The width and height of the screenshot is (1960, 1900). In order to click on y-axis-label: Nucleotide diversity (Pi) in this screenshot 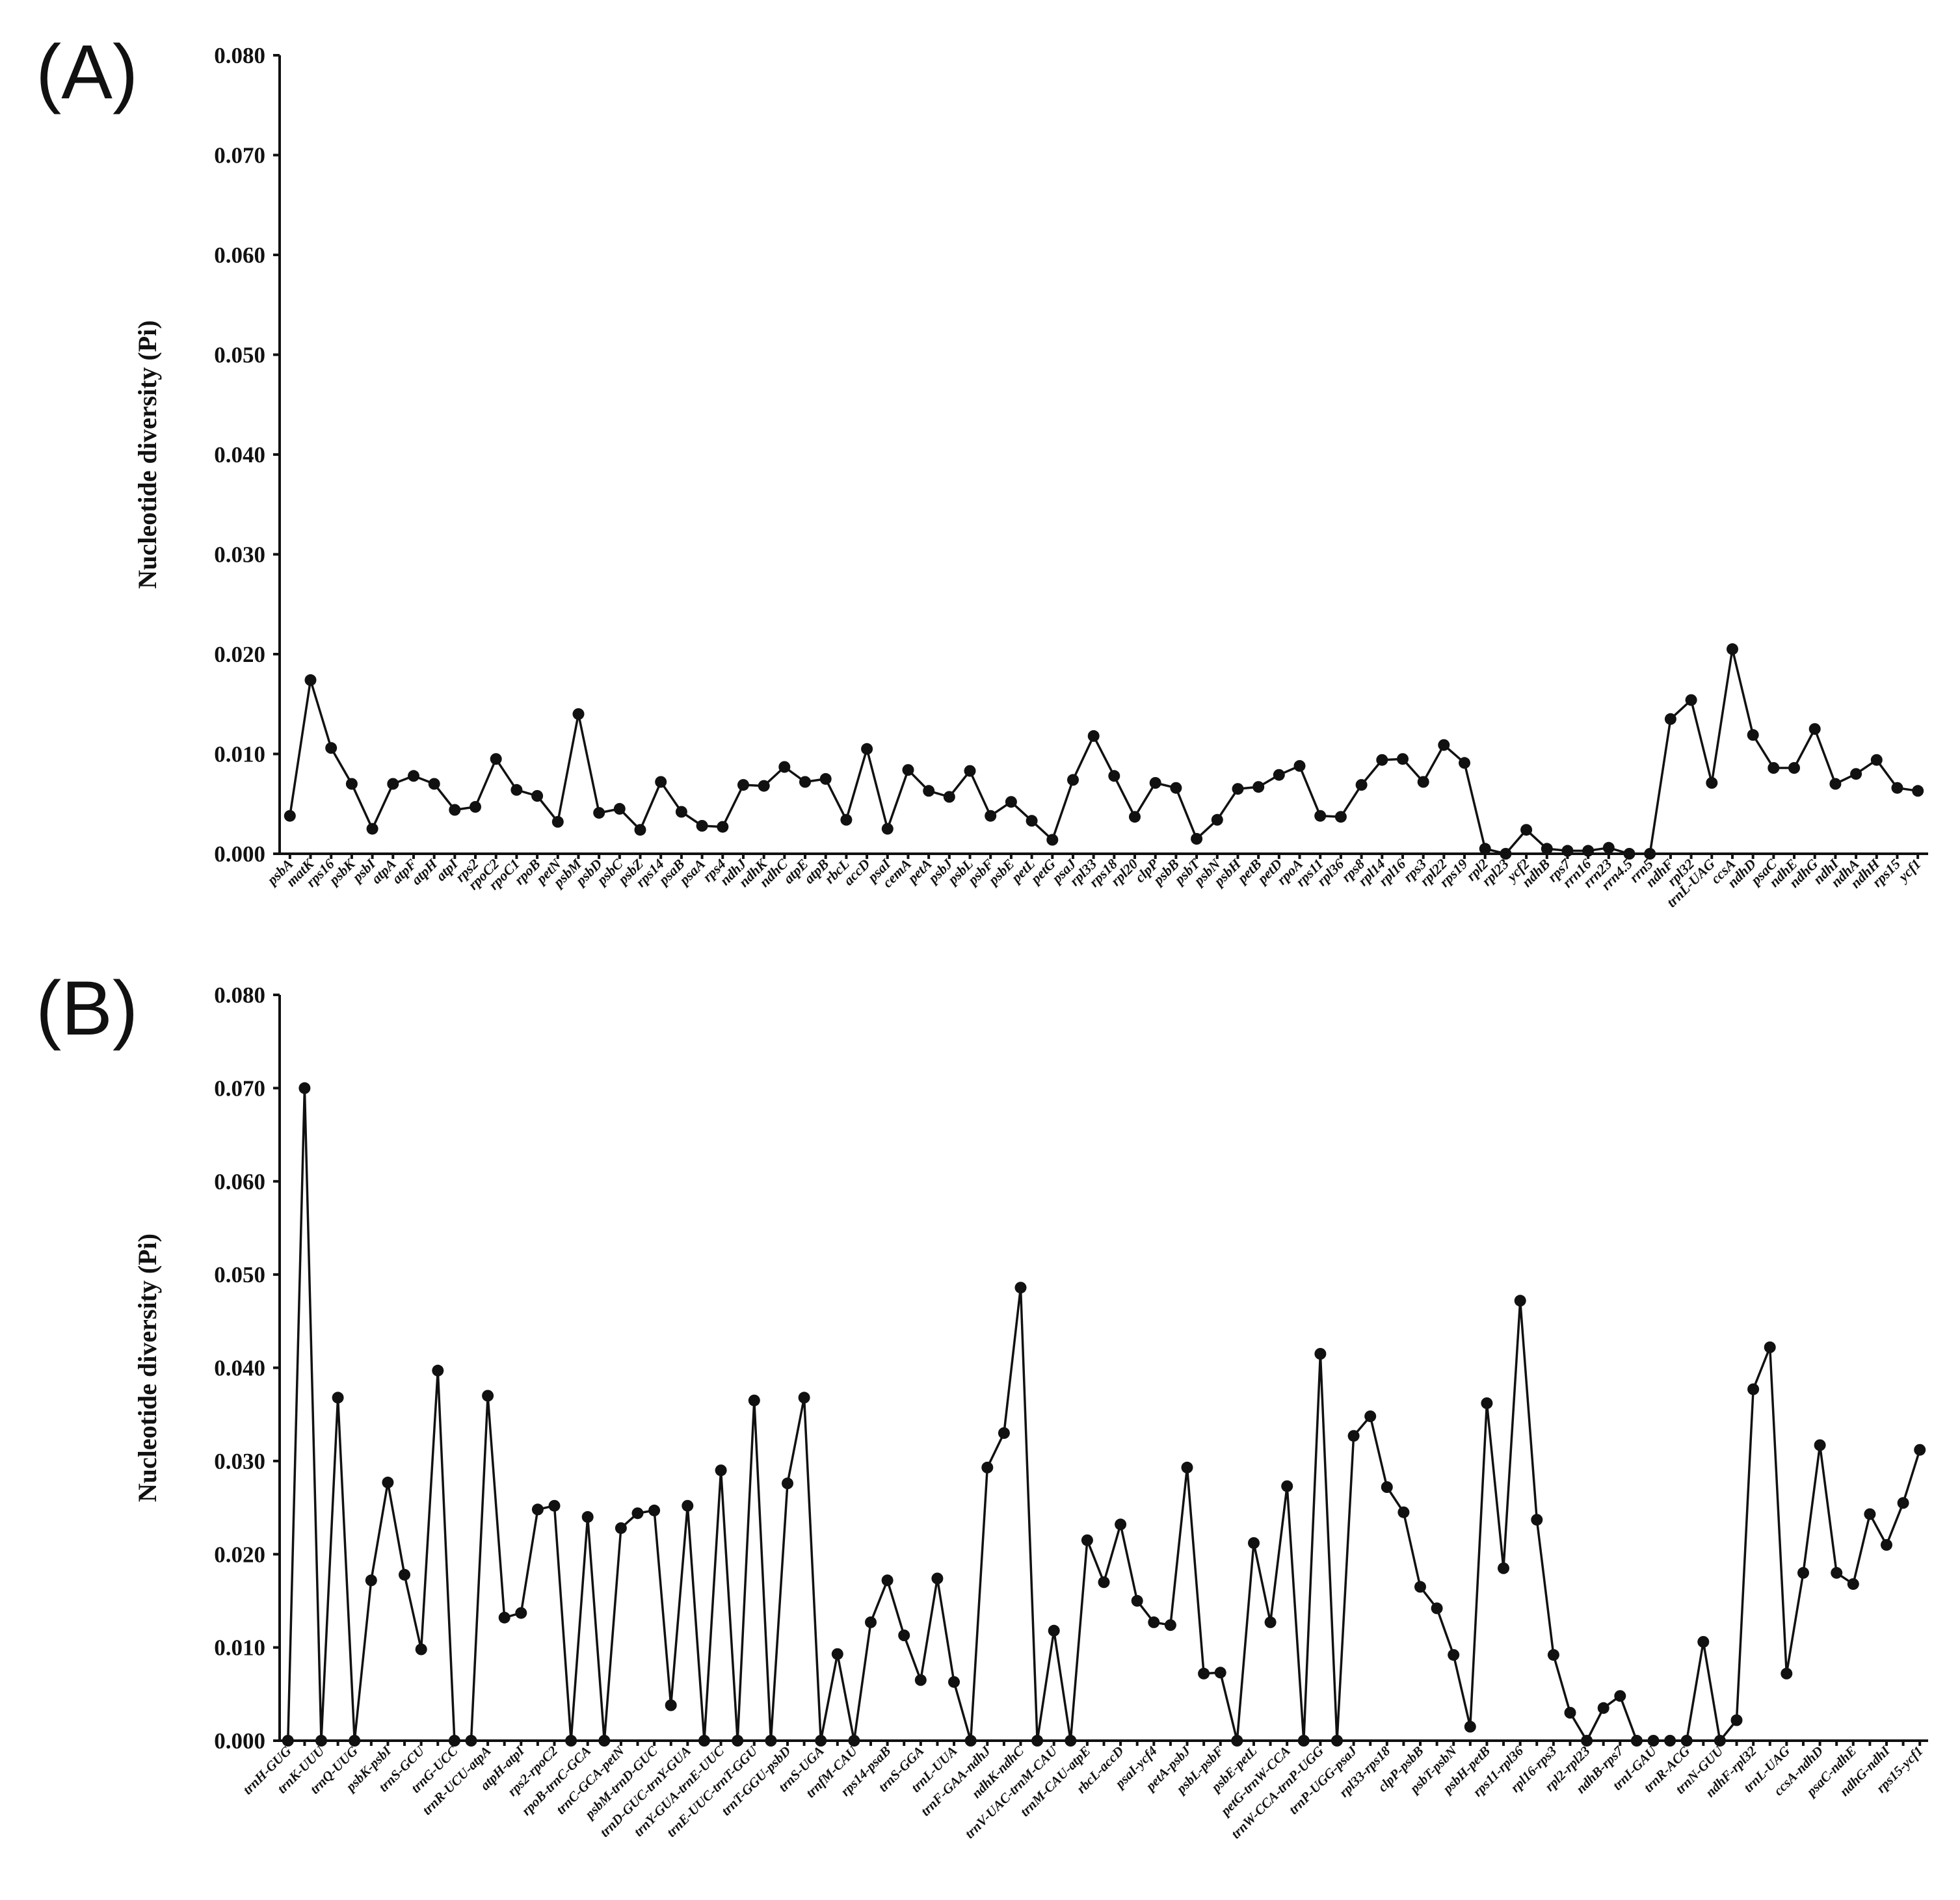, I will do `click(147, 1368)`.